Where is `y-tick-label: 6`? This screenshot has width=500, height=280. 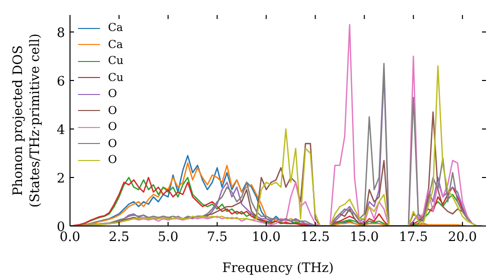 y-tick-label: 6 is located at coordinates (60, 82).